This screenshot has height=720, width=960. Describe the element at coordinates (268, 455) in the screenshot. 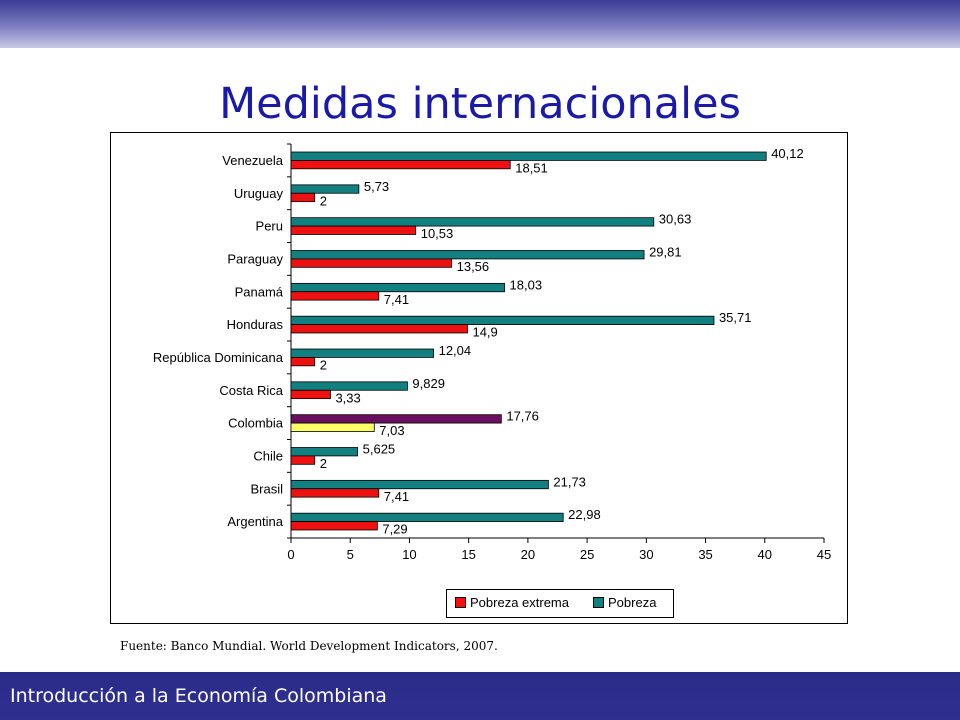

I see `category-label: Chile` at that location.